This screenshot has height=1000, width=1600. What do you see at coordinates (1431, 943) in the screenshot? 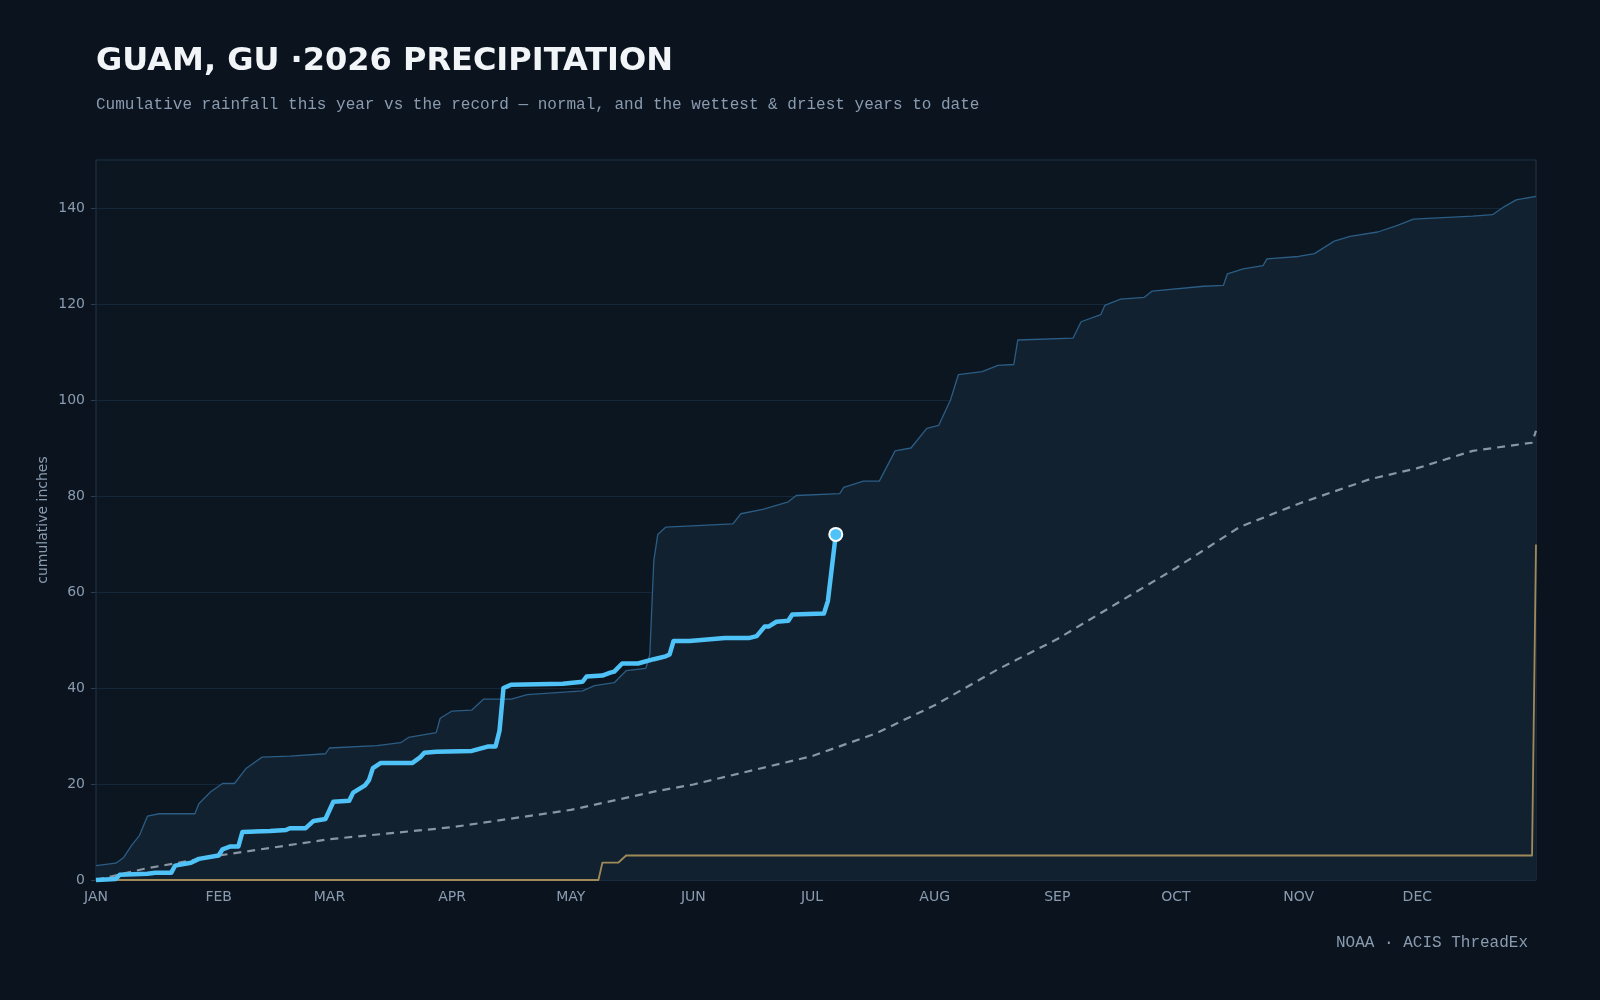
I see `text: NOAA · ACIS ThreadEx` at bounding box center [1431, 943].